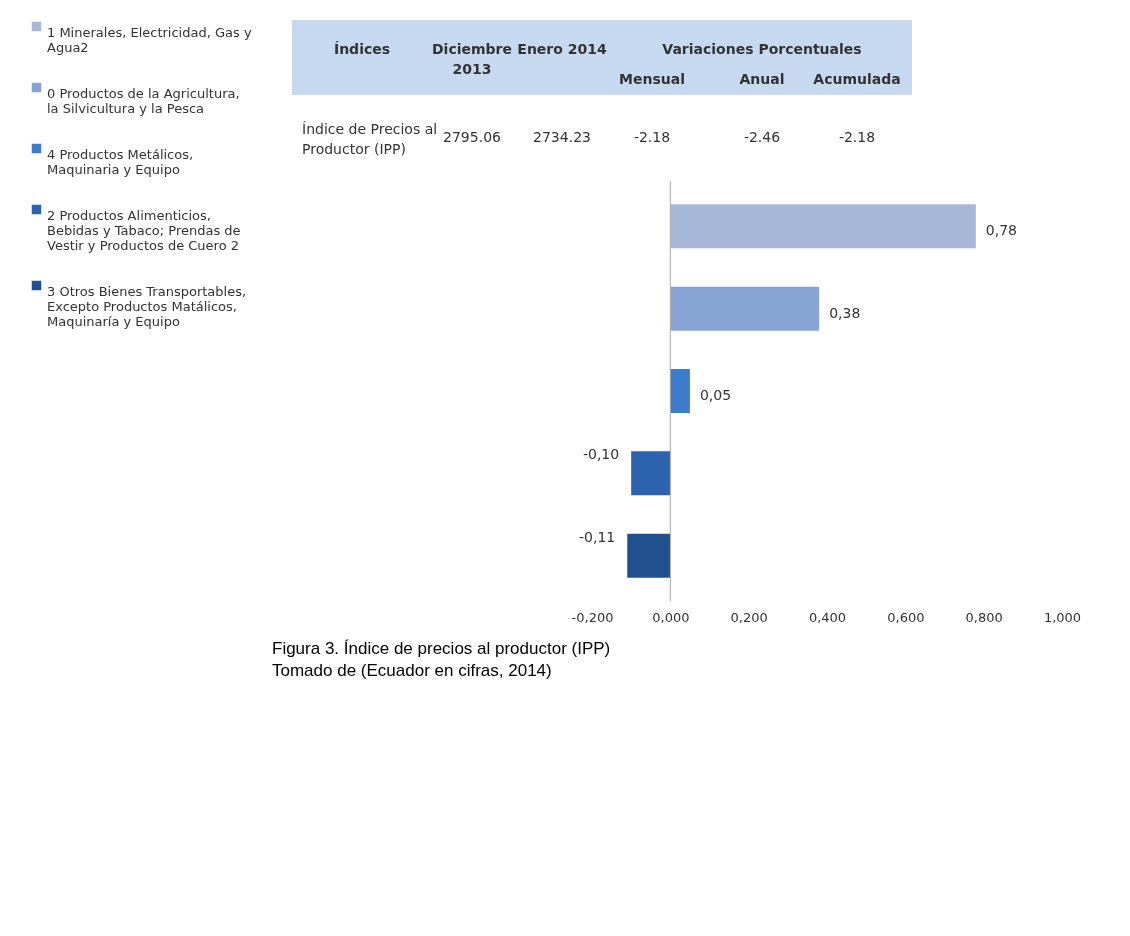 The image size is (1130, 936). I want to click on data-label: 0,78, so click(1001, 230).